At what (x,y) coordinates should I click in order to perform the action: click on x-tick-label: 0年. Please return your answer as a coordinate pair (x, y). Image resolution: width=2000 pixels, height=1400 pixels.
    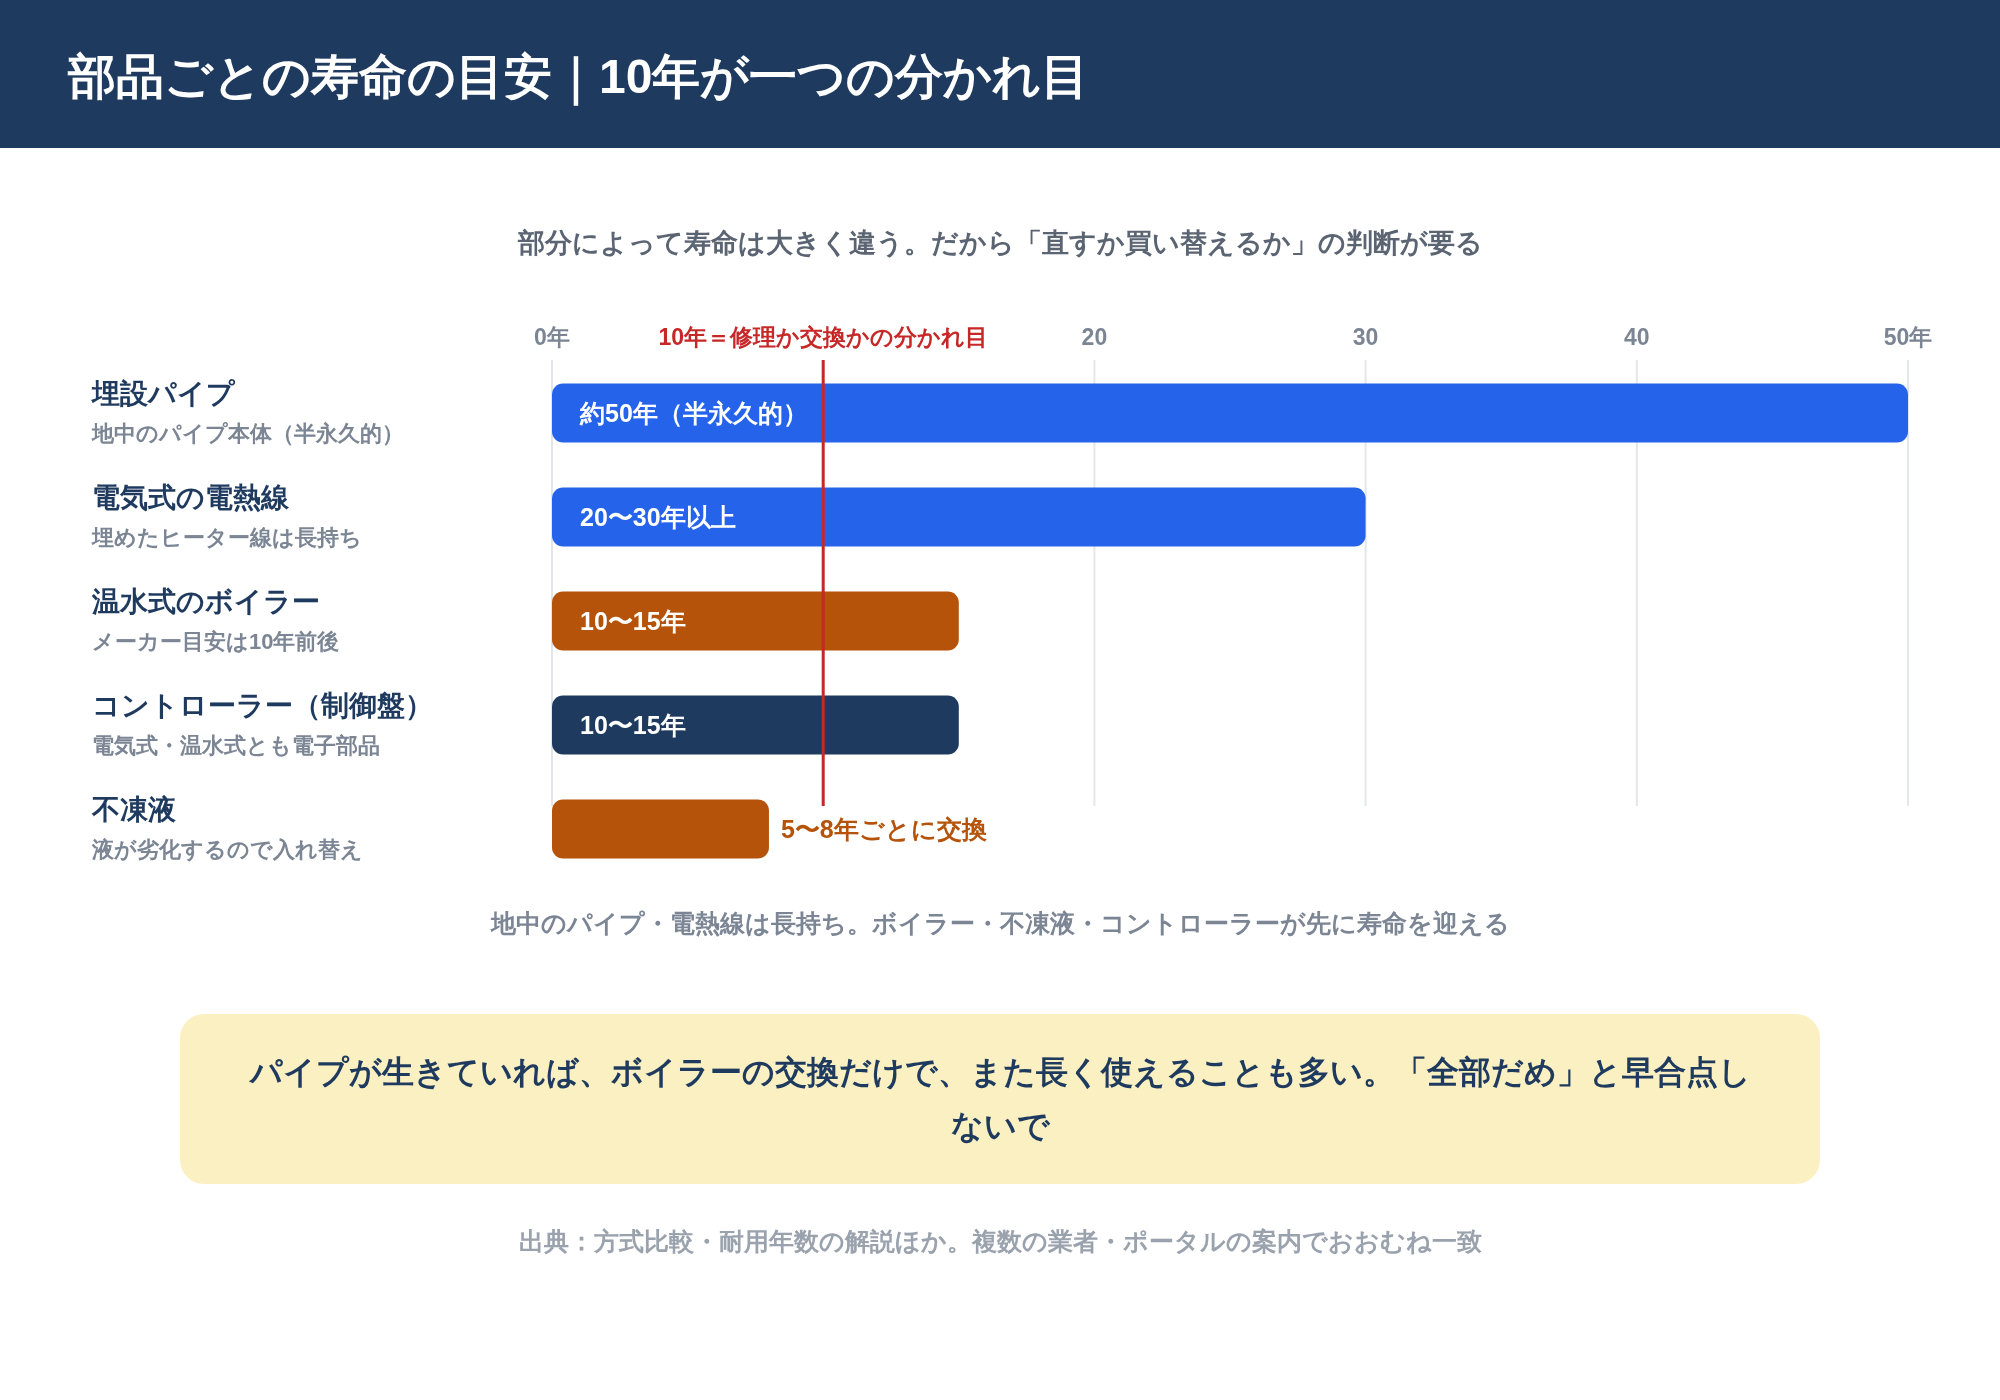
    Looking at the image, I should click on (552, 337).